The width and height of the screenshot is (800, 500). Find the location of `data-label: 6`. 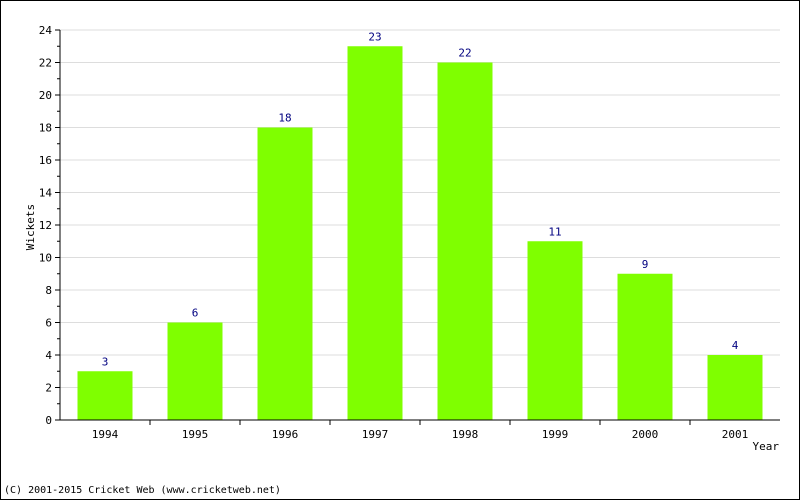

data-label: 6 is located at coordinates (195, 313).